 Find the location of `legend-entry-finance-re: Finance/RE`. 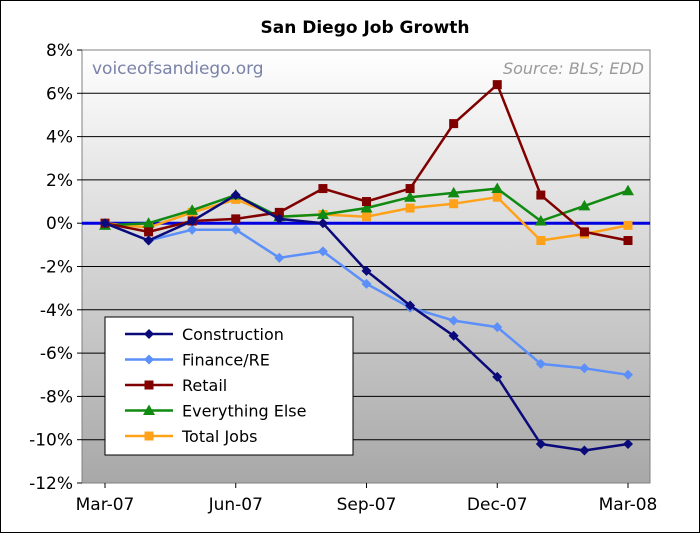

legend-entry-finance-re: Finance/RE is located at coordinates (197, 360).